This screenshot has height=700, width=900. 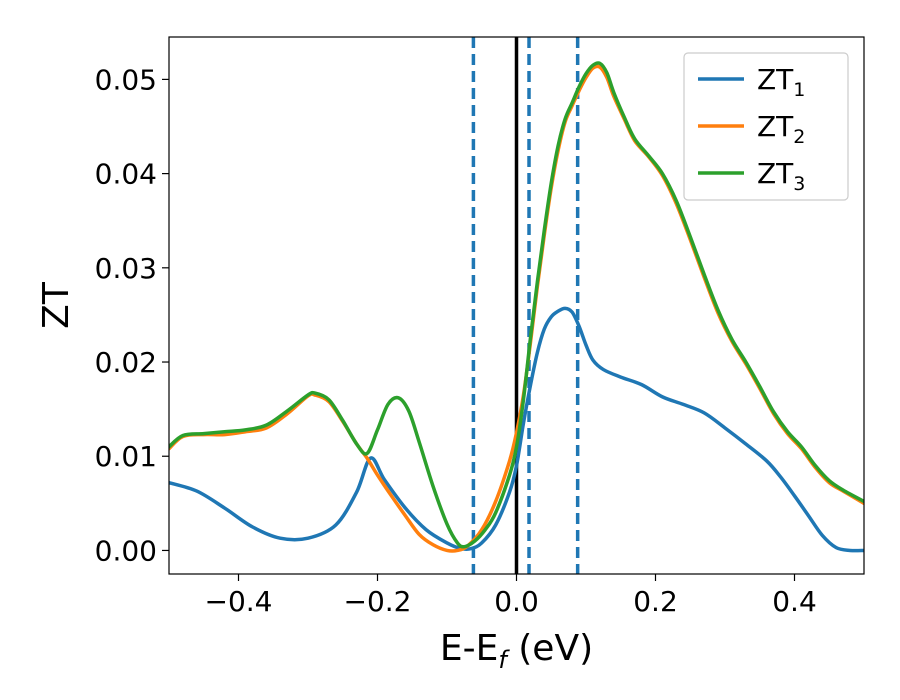 I want to click on x-tick-label: −0.4, so click(x=239, y=601).